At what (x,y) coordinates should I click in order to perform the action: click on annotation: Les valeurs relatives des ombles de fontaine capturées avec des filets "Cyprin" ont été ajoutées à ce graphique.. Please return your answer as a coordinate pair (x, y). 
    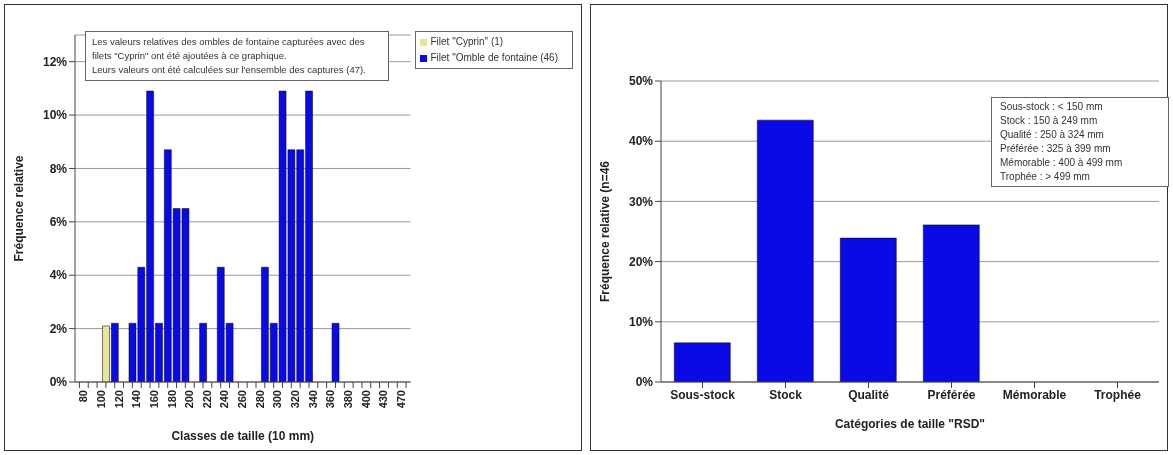
    Looking at the image, I should click on (229, 49).